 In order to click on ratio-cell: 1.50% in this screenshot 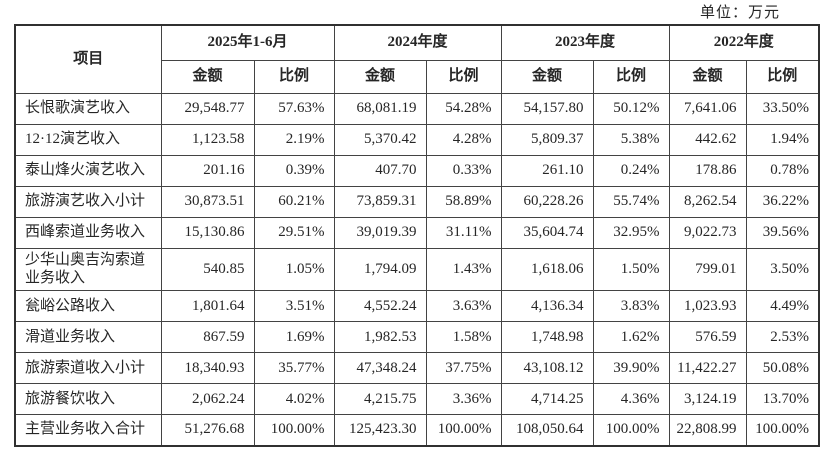, I will do `click(631, 269)`.